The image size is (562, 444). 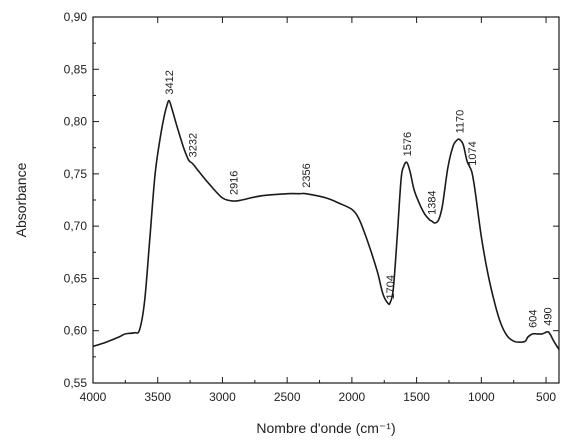 I want to click on peak-label: 604, so click(x=534, y=318).